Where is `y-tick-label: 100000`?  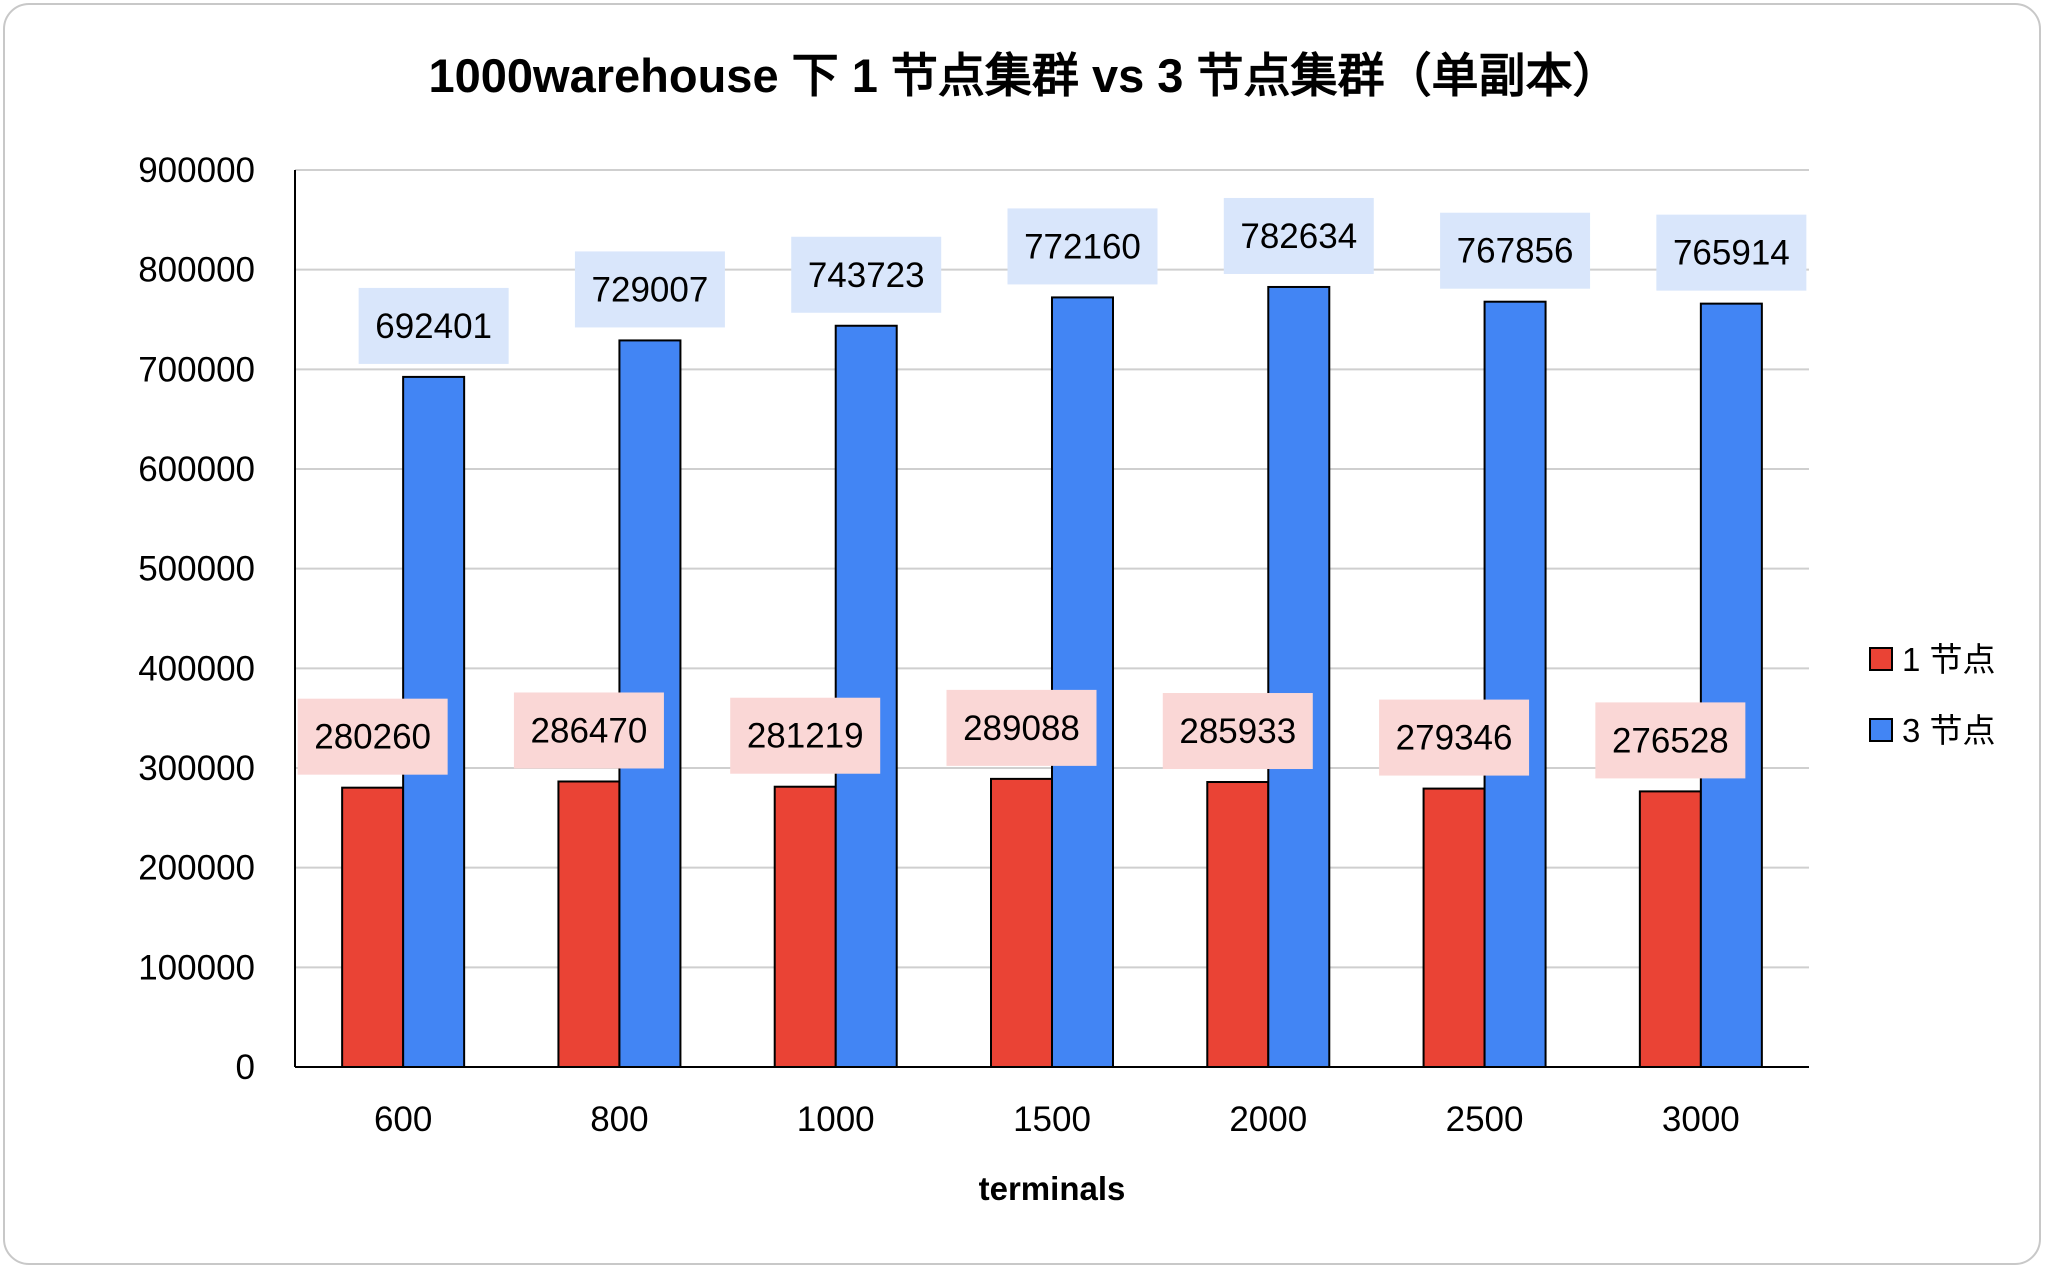
y-tick-label: 100000 is located at coordinates (196, 967).